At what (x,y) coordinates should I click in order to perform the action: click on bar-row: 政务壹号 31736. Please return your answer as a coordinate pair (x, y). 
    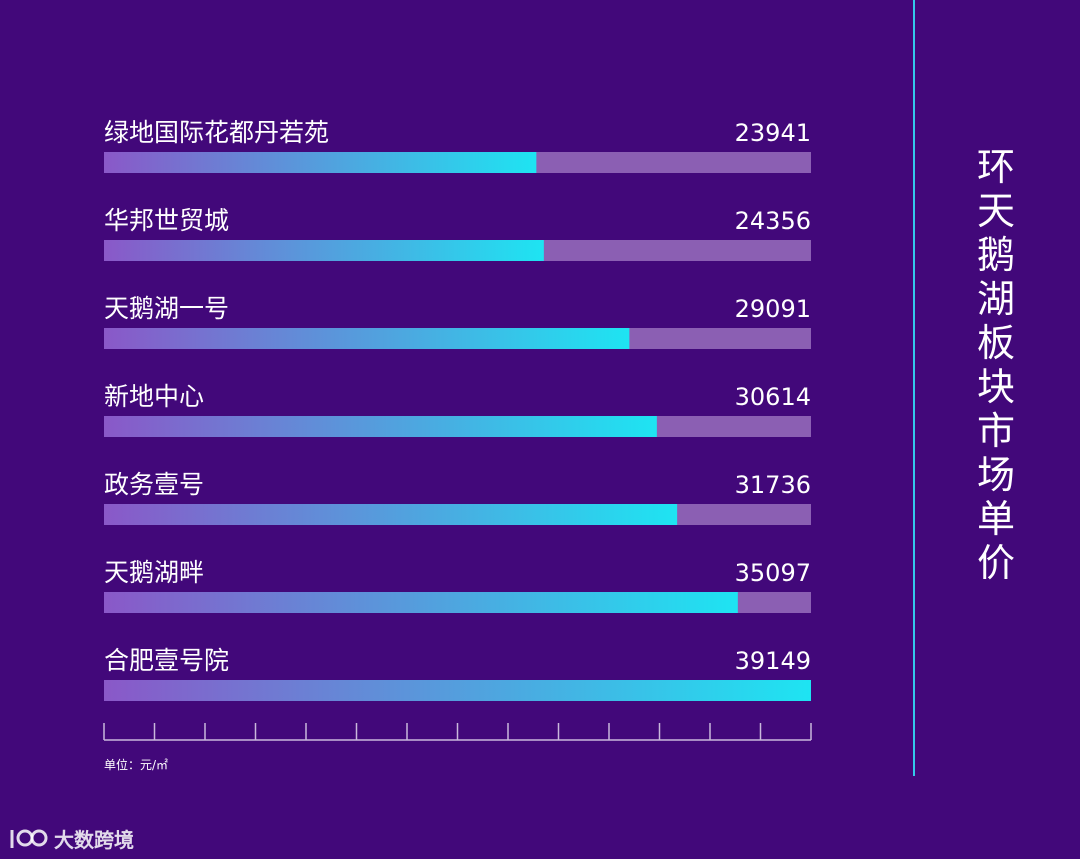
    Looking at the image, I should click on (457, 497).